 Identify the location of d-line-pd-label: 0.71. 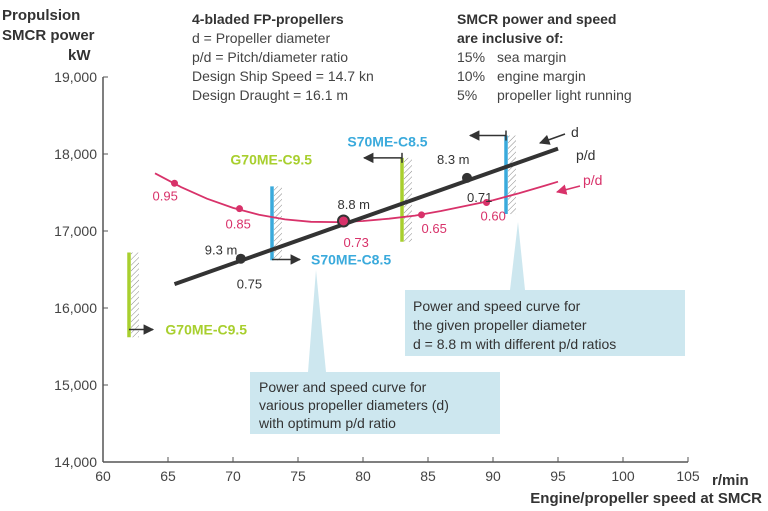
(479, 197).